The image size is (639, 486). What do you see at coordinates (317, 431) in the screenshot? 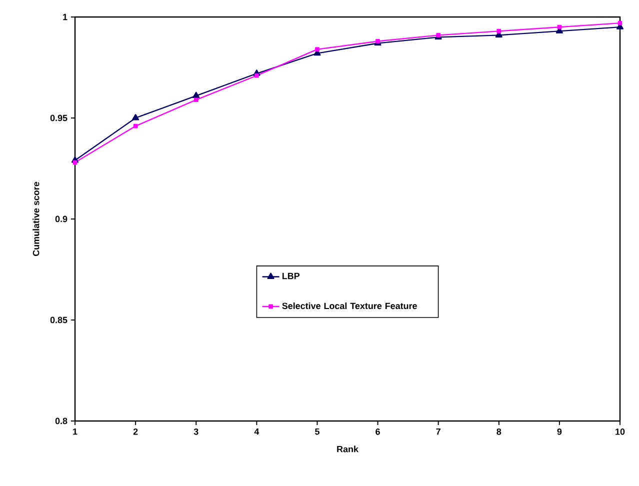
I see `x-tick-label: 5` at bounding box center [317, 431].